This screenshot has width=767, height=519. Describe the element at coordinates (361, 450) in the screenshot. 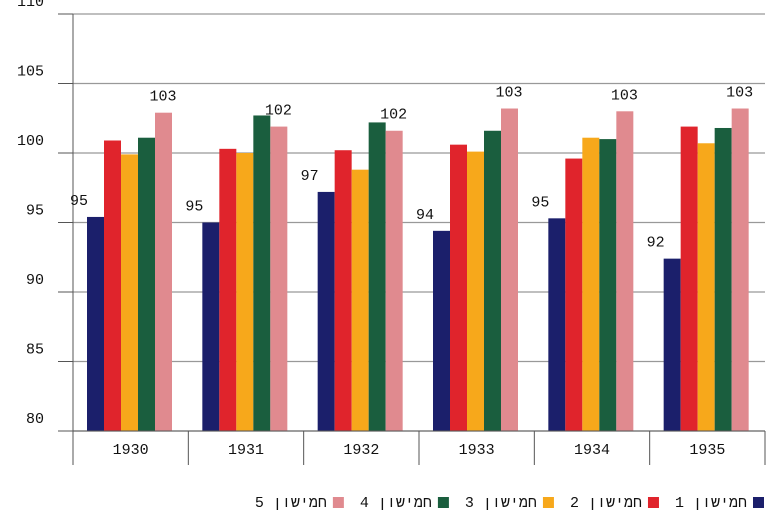

I see `x-tick-label: 1932` at that location.